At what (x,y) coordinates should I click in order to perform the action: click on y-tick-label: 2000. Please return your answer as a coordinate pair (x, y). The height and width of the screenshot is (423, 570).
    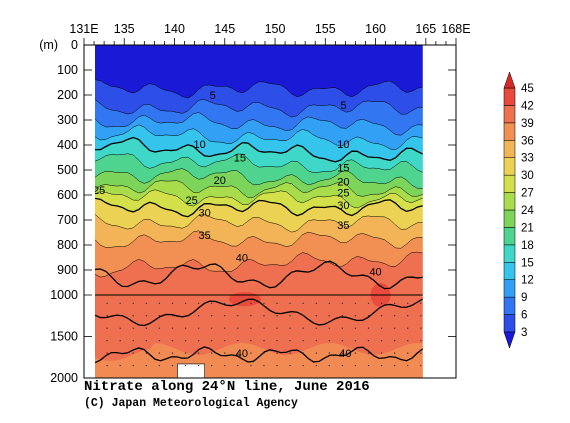
    Looking at the image, I should click on (64, 378).